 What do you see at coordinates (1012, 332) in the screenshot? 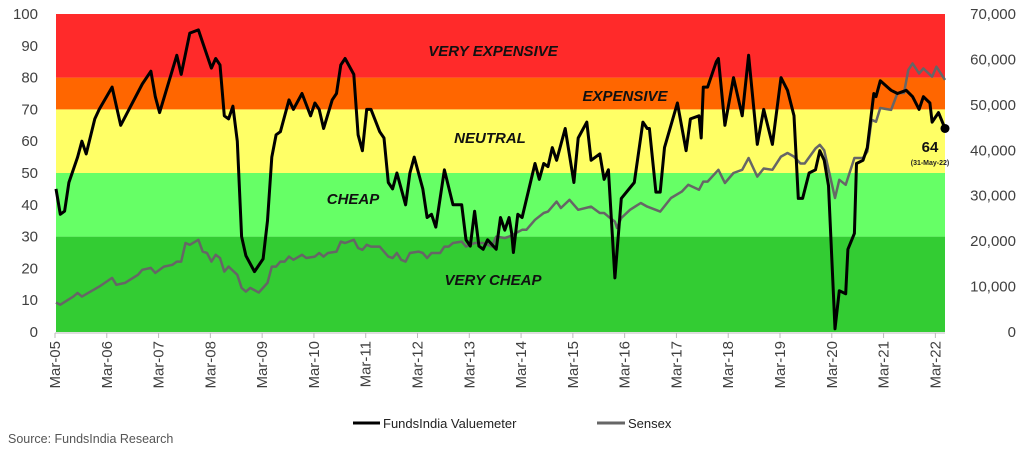
I see `right-axis-tick-label: 0` at bounding box center [1012, 332].